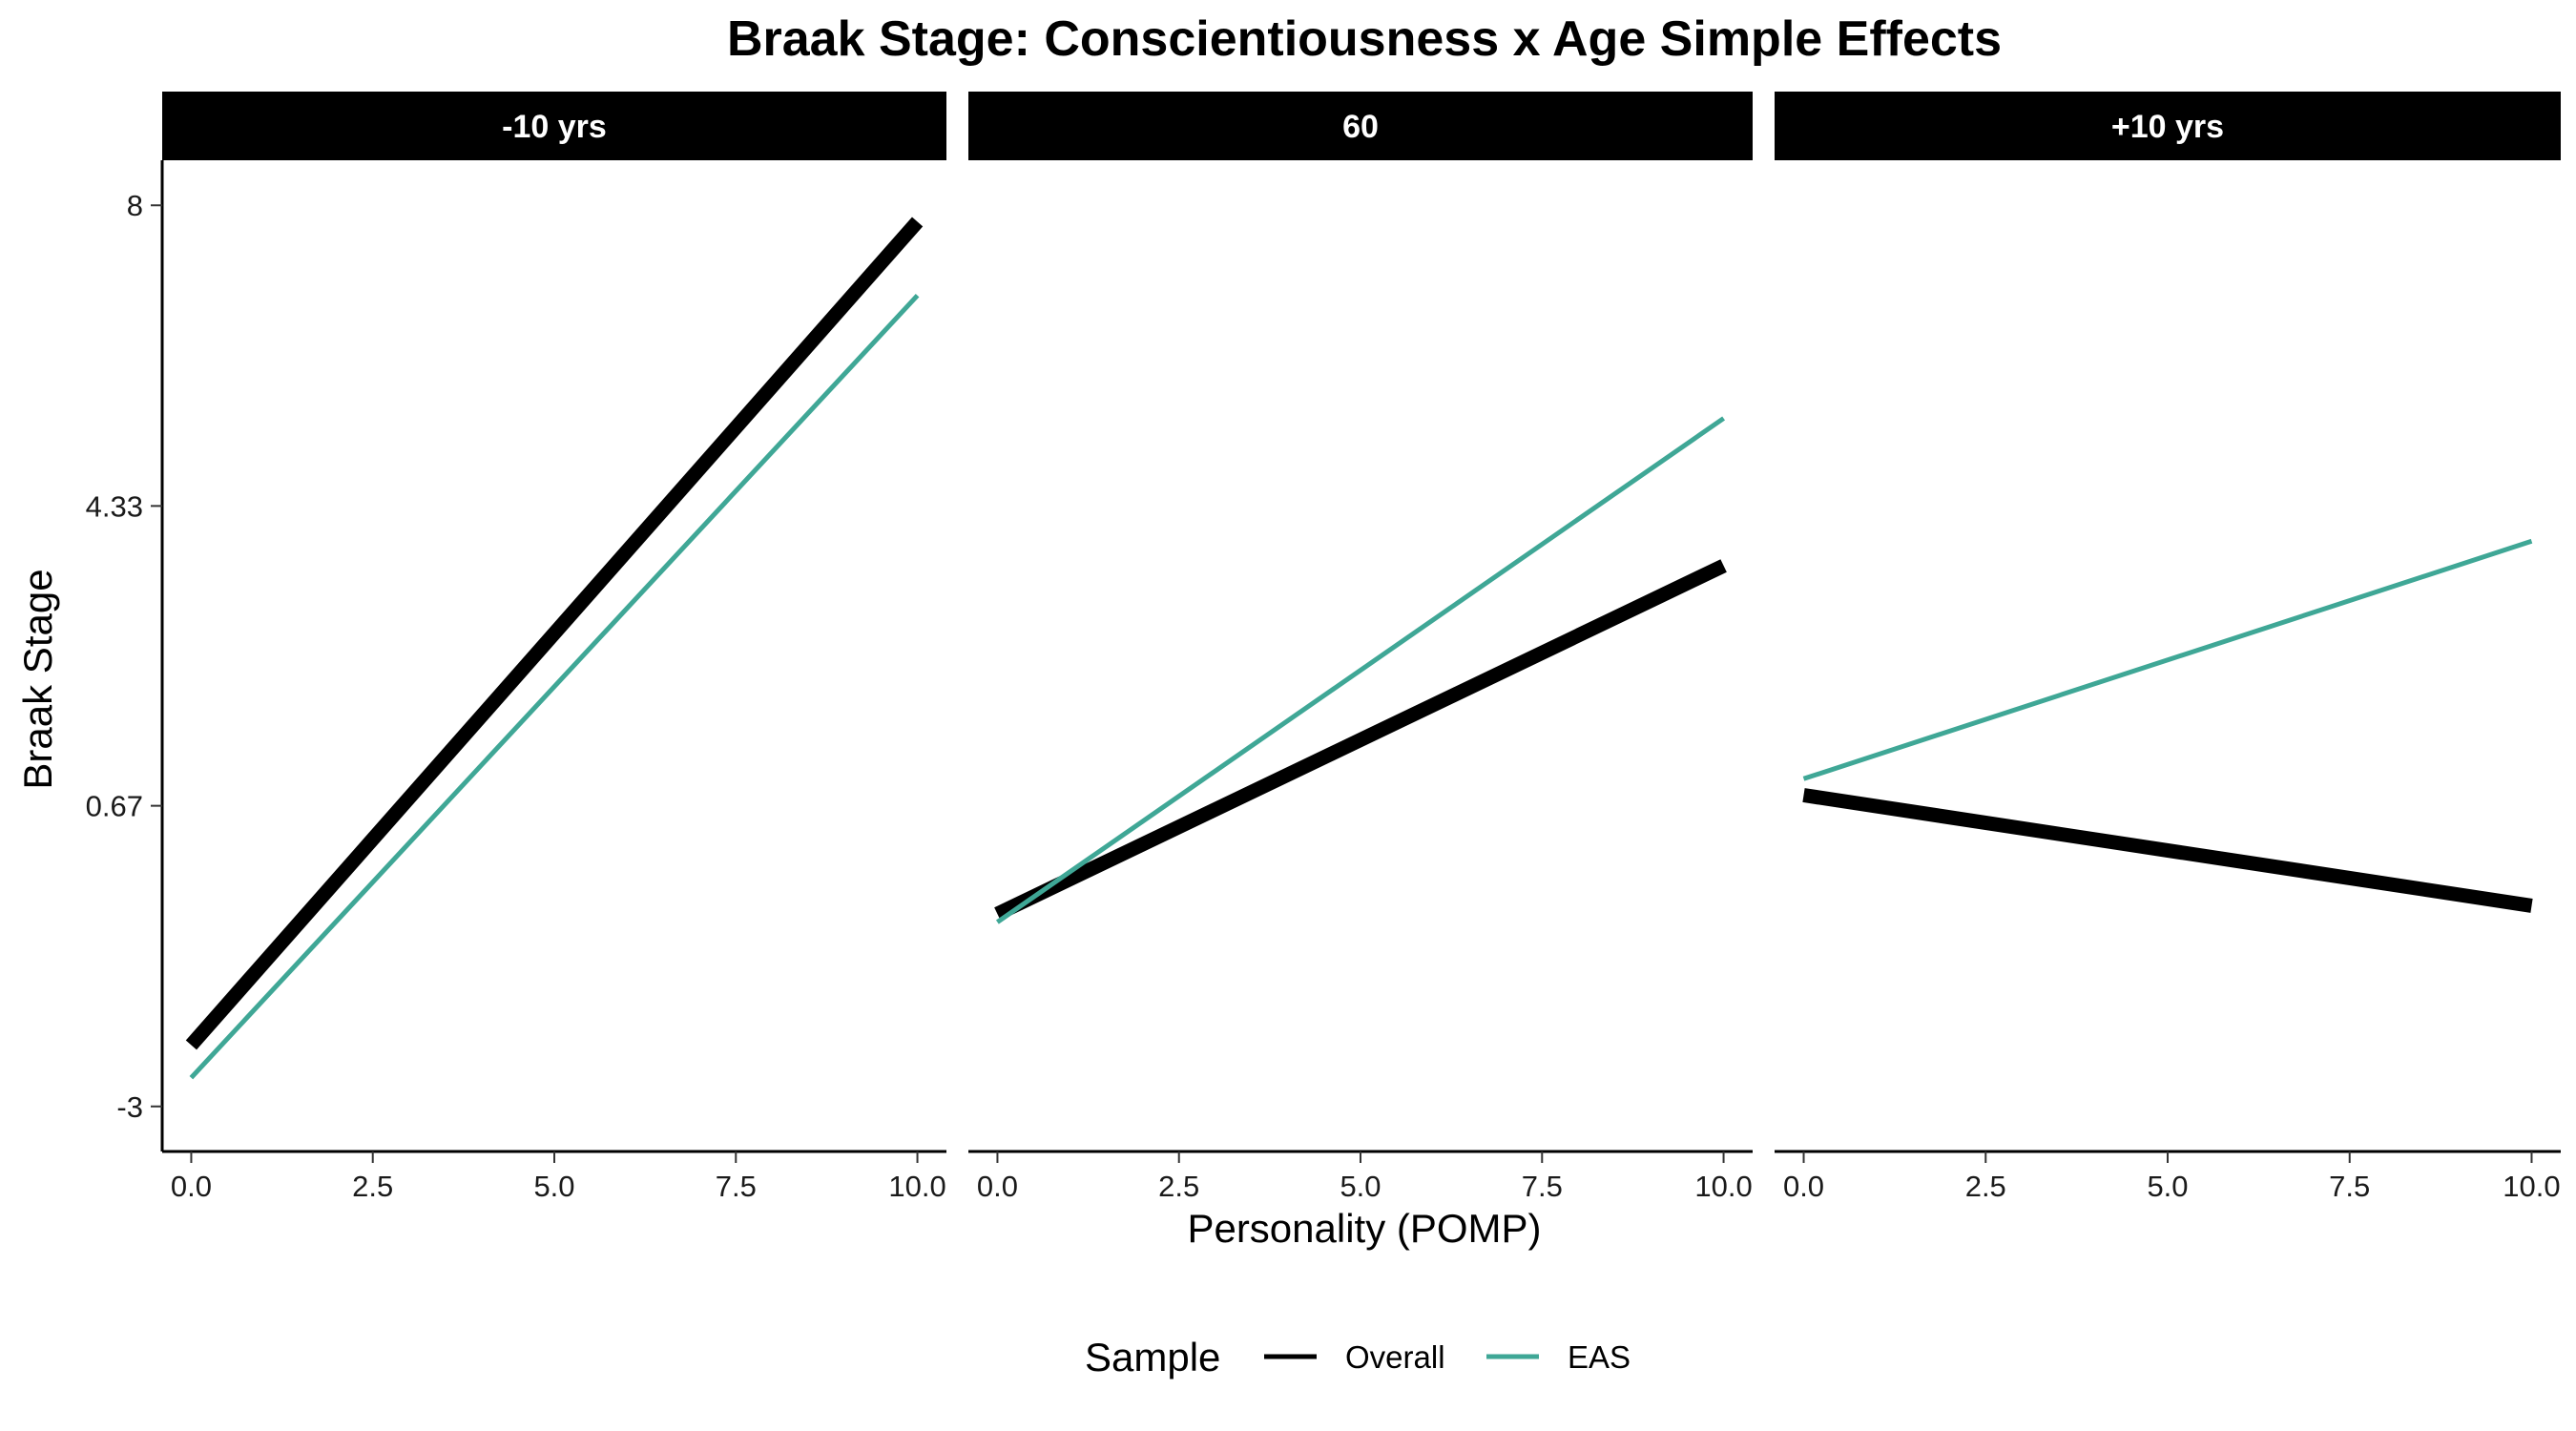 The width and height of the screenshot is (2576, 1431). I want to click on facet-strip-label: -10 yrs, so click(554, 127).